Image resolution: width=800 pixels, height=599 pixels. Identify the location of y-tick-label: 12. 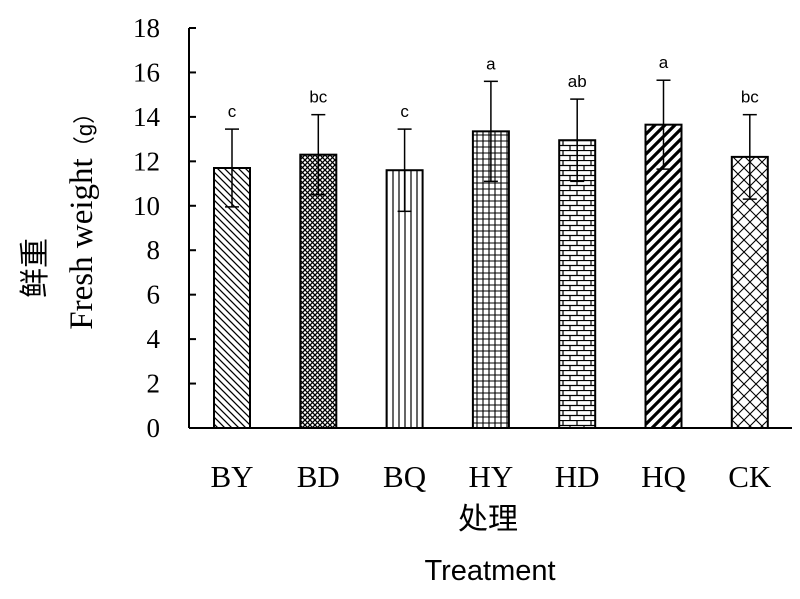
(146, 161).